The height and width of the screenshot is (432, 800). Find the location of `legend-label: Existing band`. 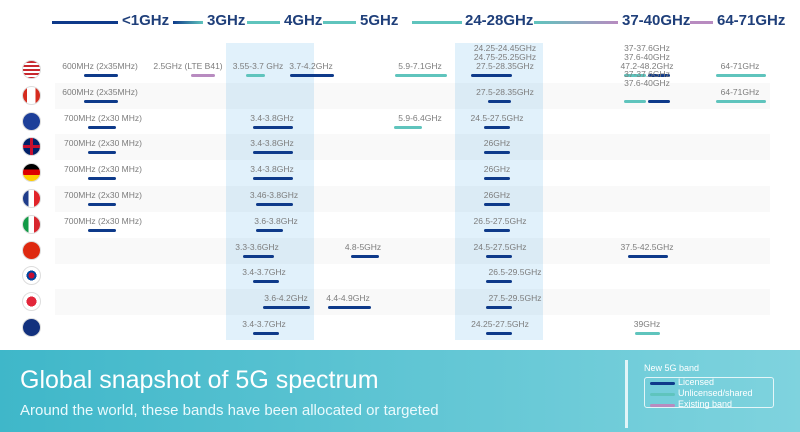

legend-label: Existing band is located at coordinates (705, 404).